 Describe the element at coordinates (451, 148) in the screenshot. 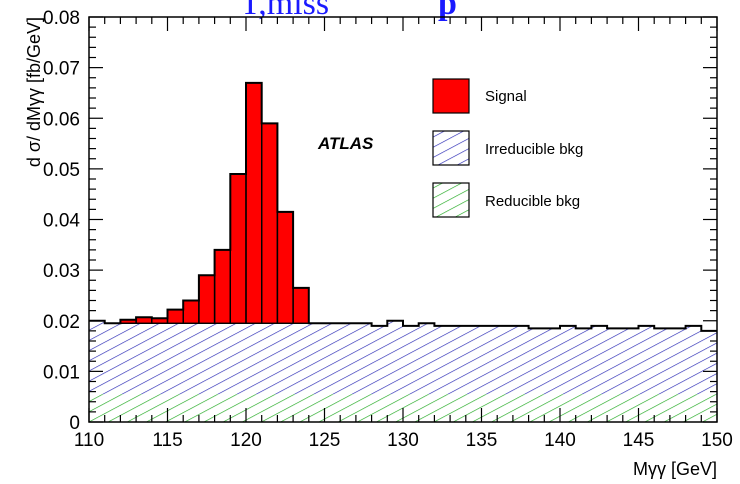

I see `legend-swatch-irreducible` at that location.